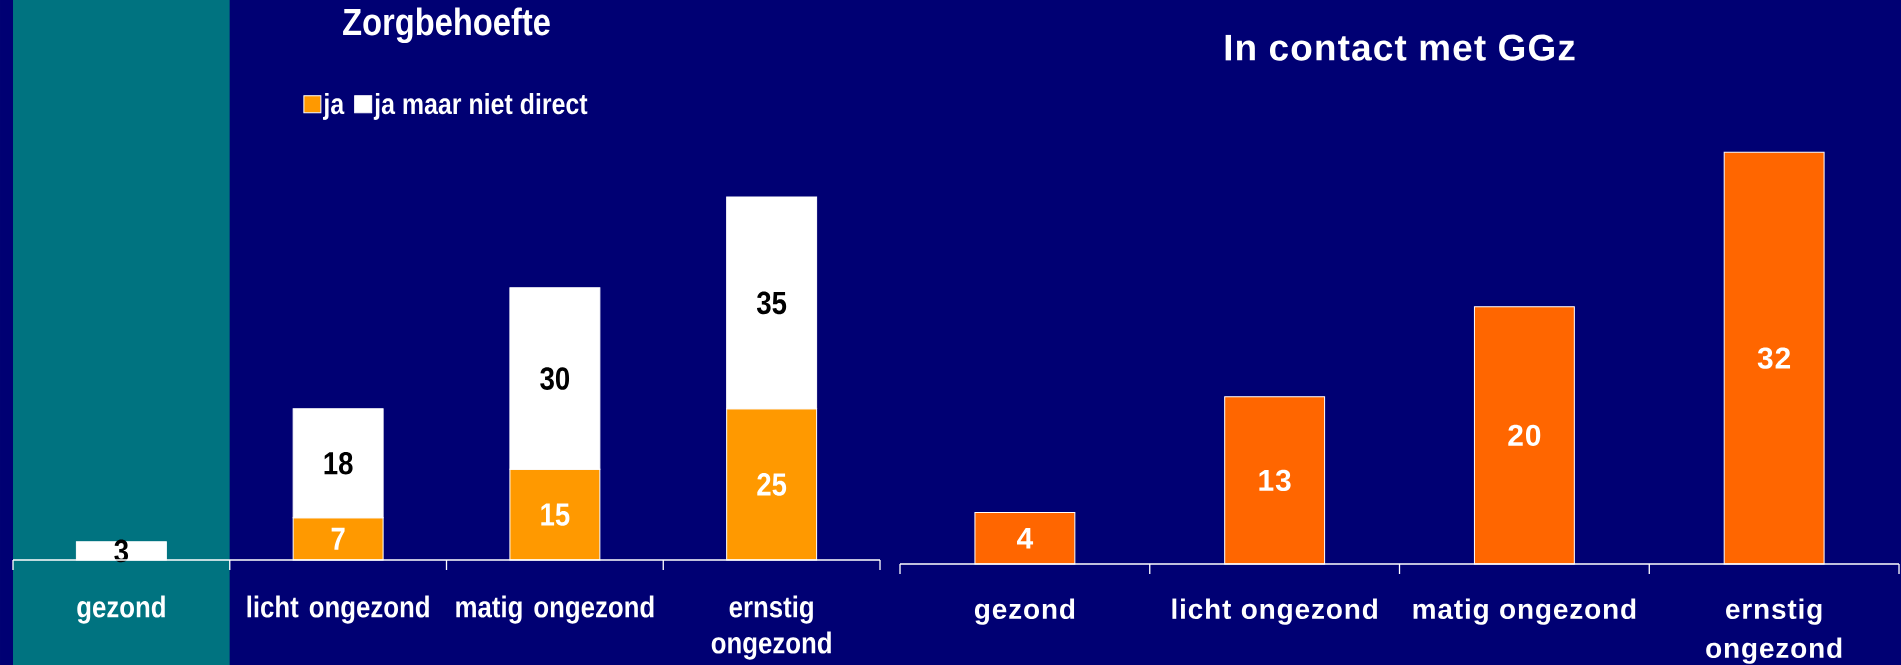  I want to click on legend-label: ja maar niet direct, so click(480, 106).